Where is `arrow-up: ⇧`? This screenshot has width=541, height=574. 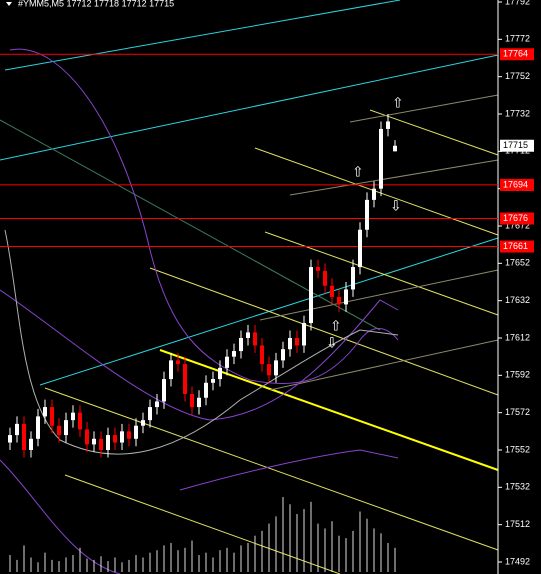
arrow-up: ⇧ is located at coordinates (336, 326).